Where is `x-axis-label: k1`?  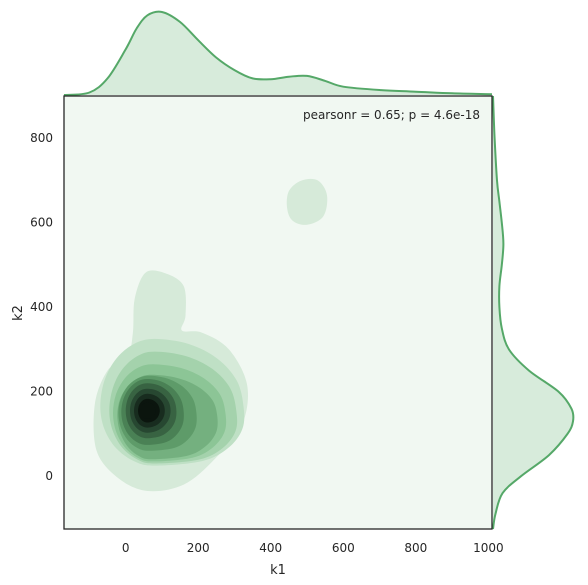 x-axis-label: k1 is located at coordinates (278, 570).